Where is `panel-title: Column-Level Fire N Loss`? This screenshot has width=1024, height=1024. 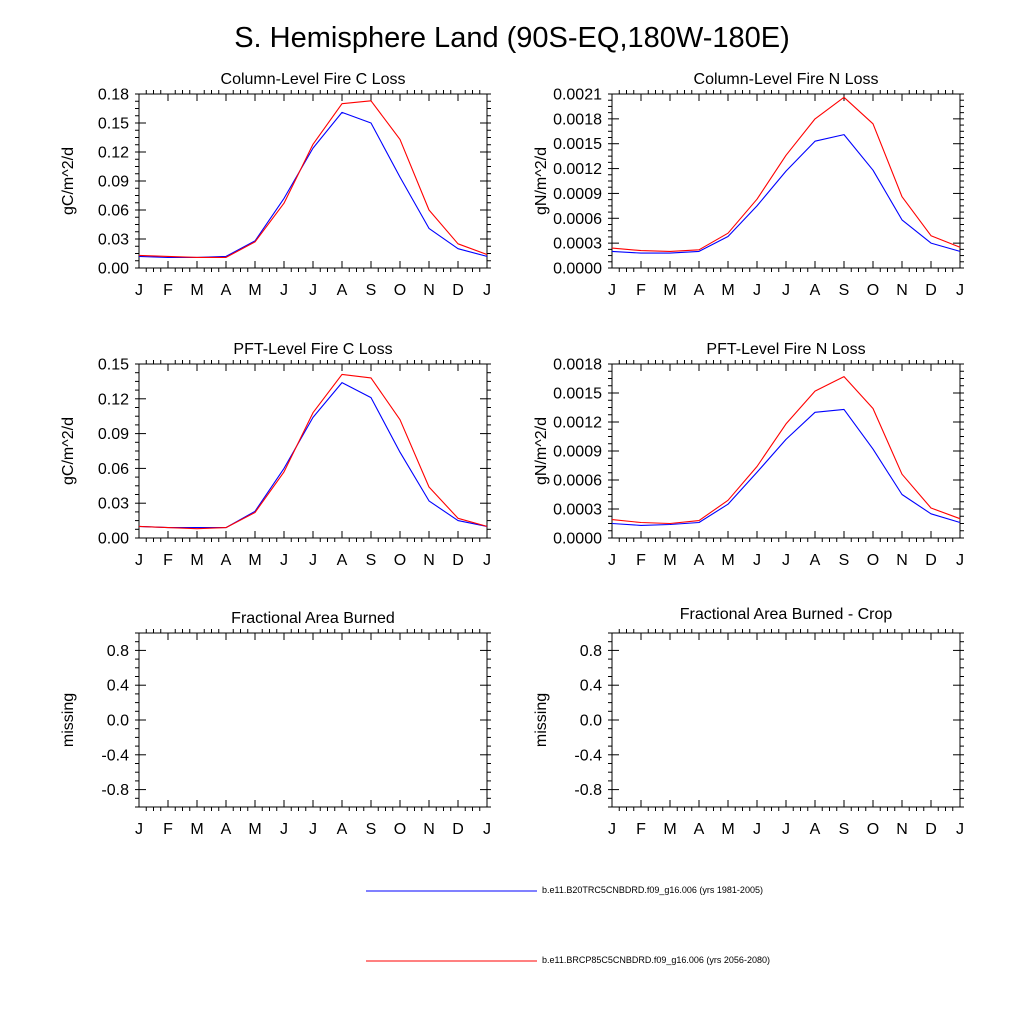
panel-title: Column-Level Fire N Loss is located at coordinates (786, 79).